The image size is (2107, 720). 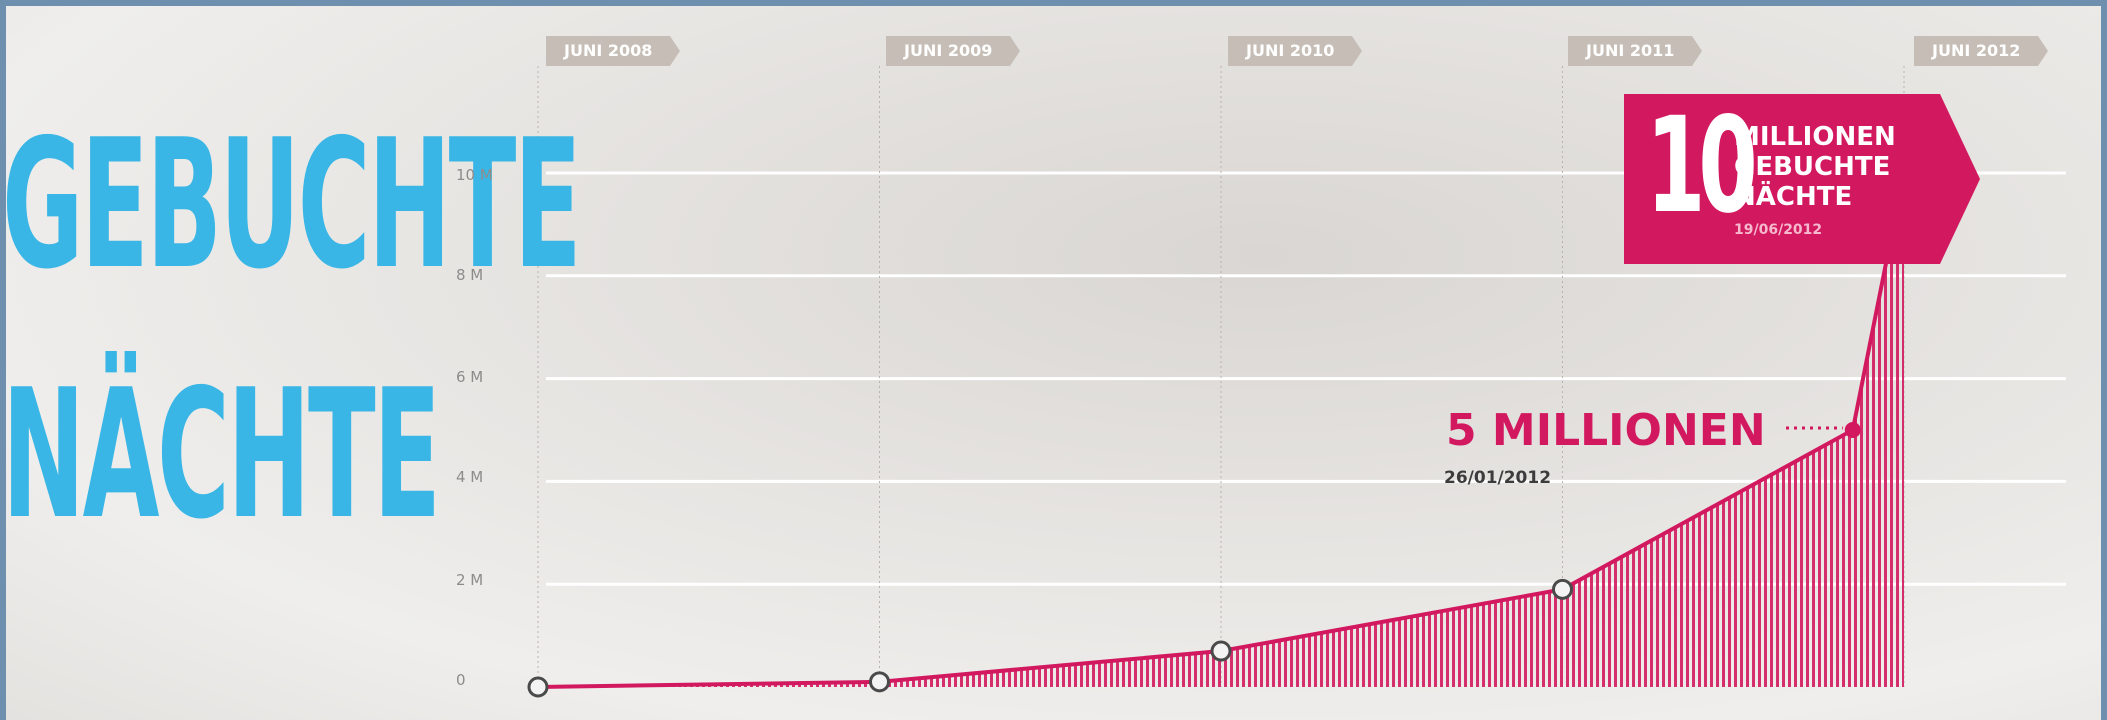 What do you see at coordinates (1981, 51) in the screenshot?
I see `x-tick-tab: JUNI 2012` at bounding box center [1981, 51].